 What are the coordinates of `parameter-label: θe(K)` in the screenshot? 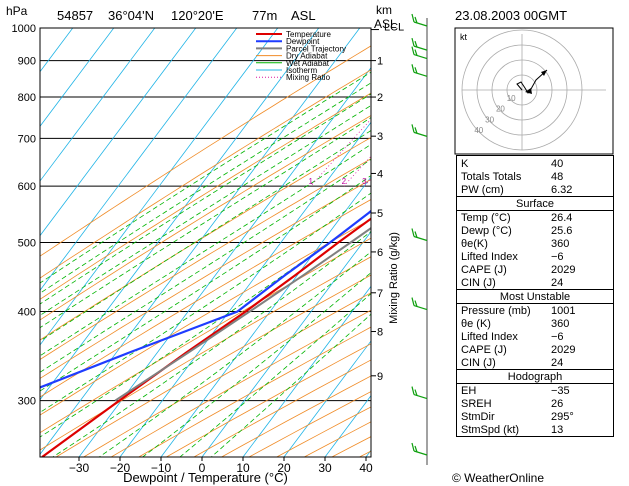 It's located at (474, 244).